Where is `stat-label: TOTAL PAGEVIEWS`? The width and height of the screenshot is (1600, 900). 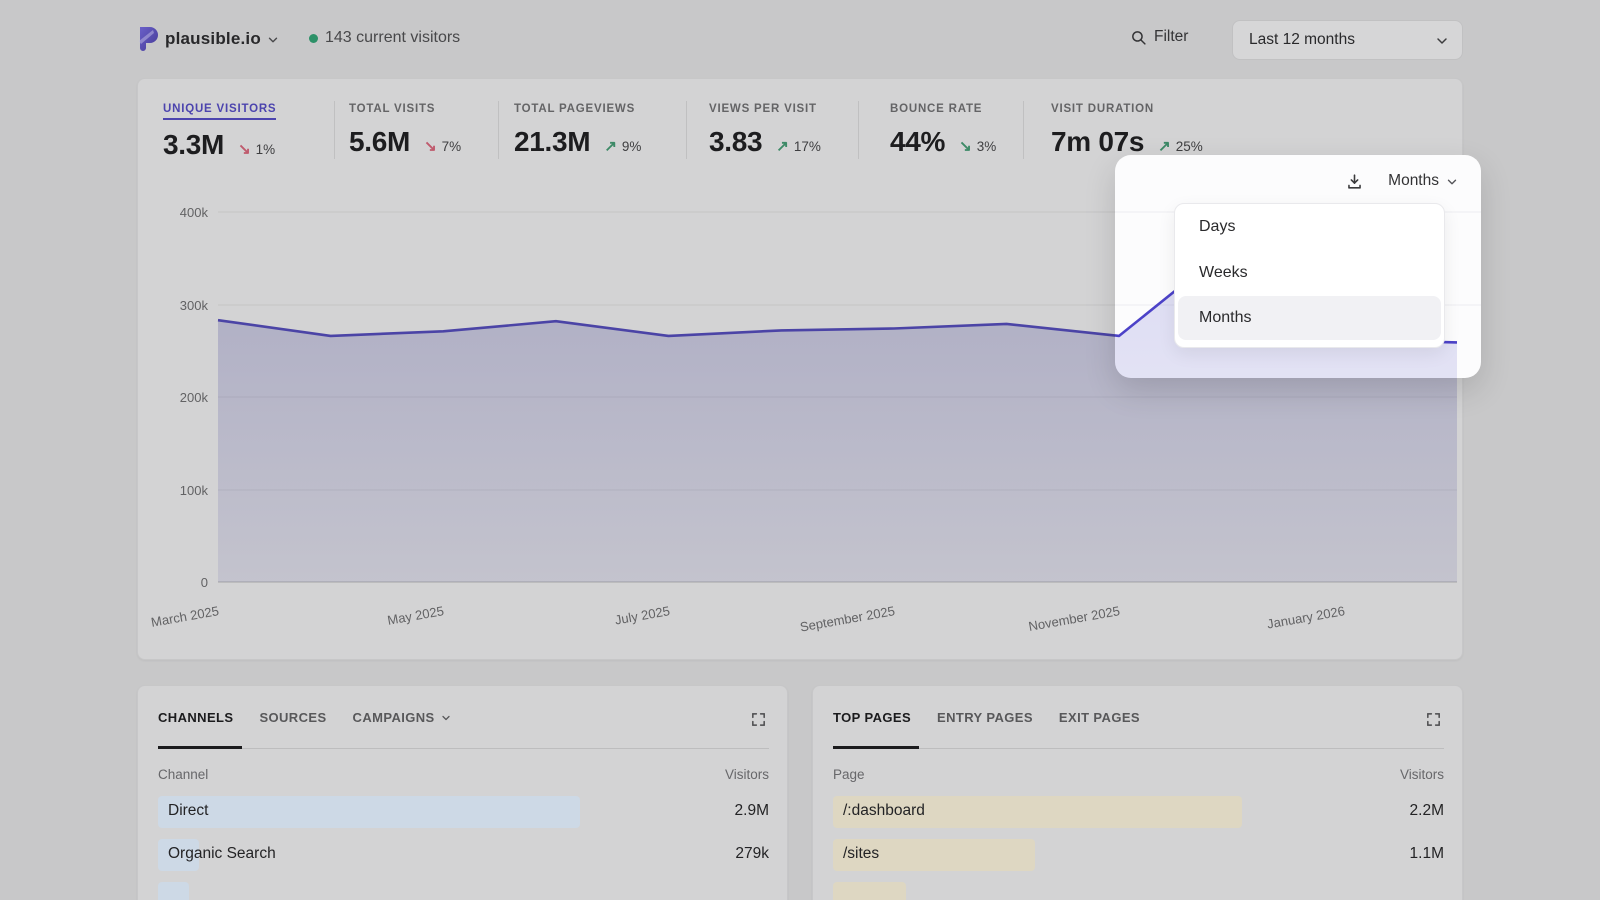 stat-label: TOTAL PAGEVIEWS is located at coordinates (575, 109).